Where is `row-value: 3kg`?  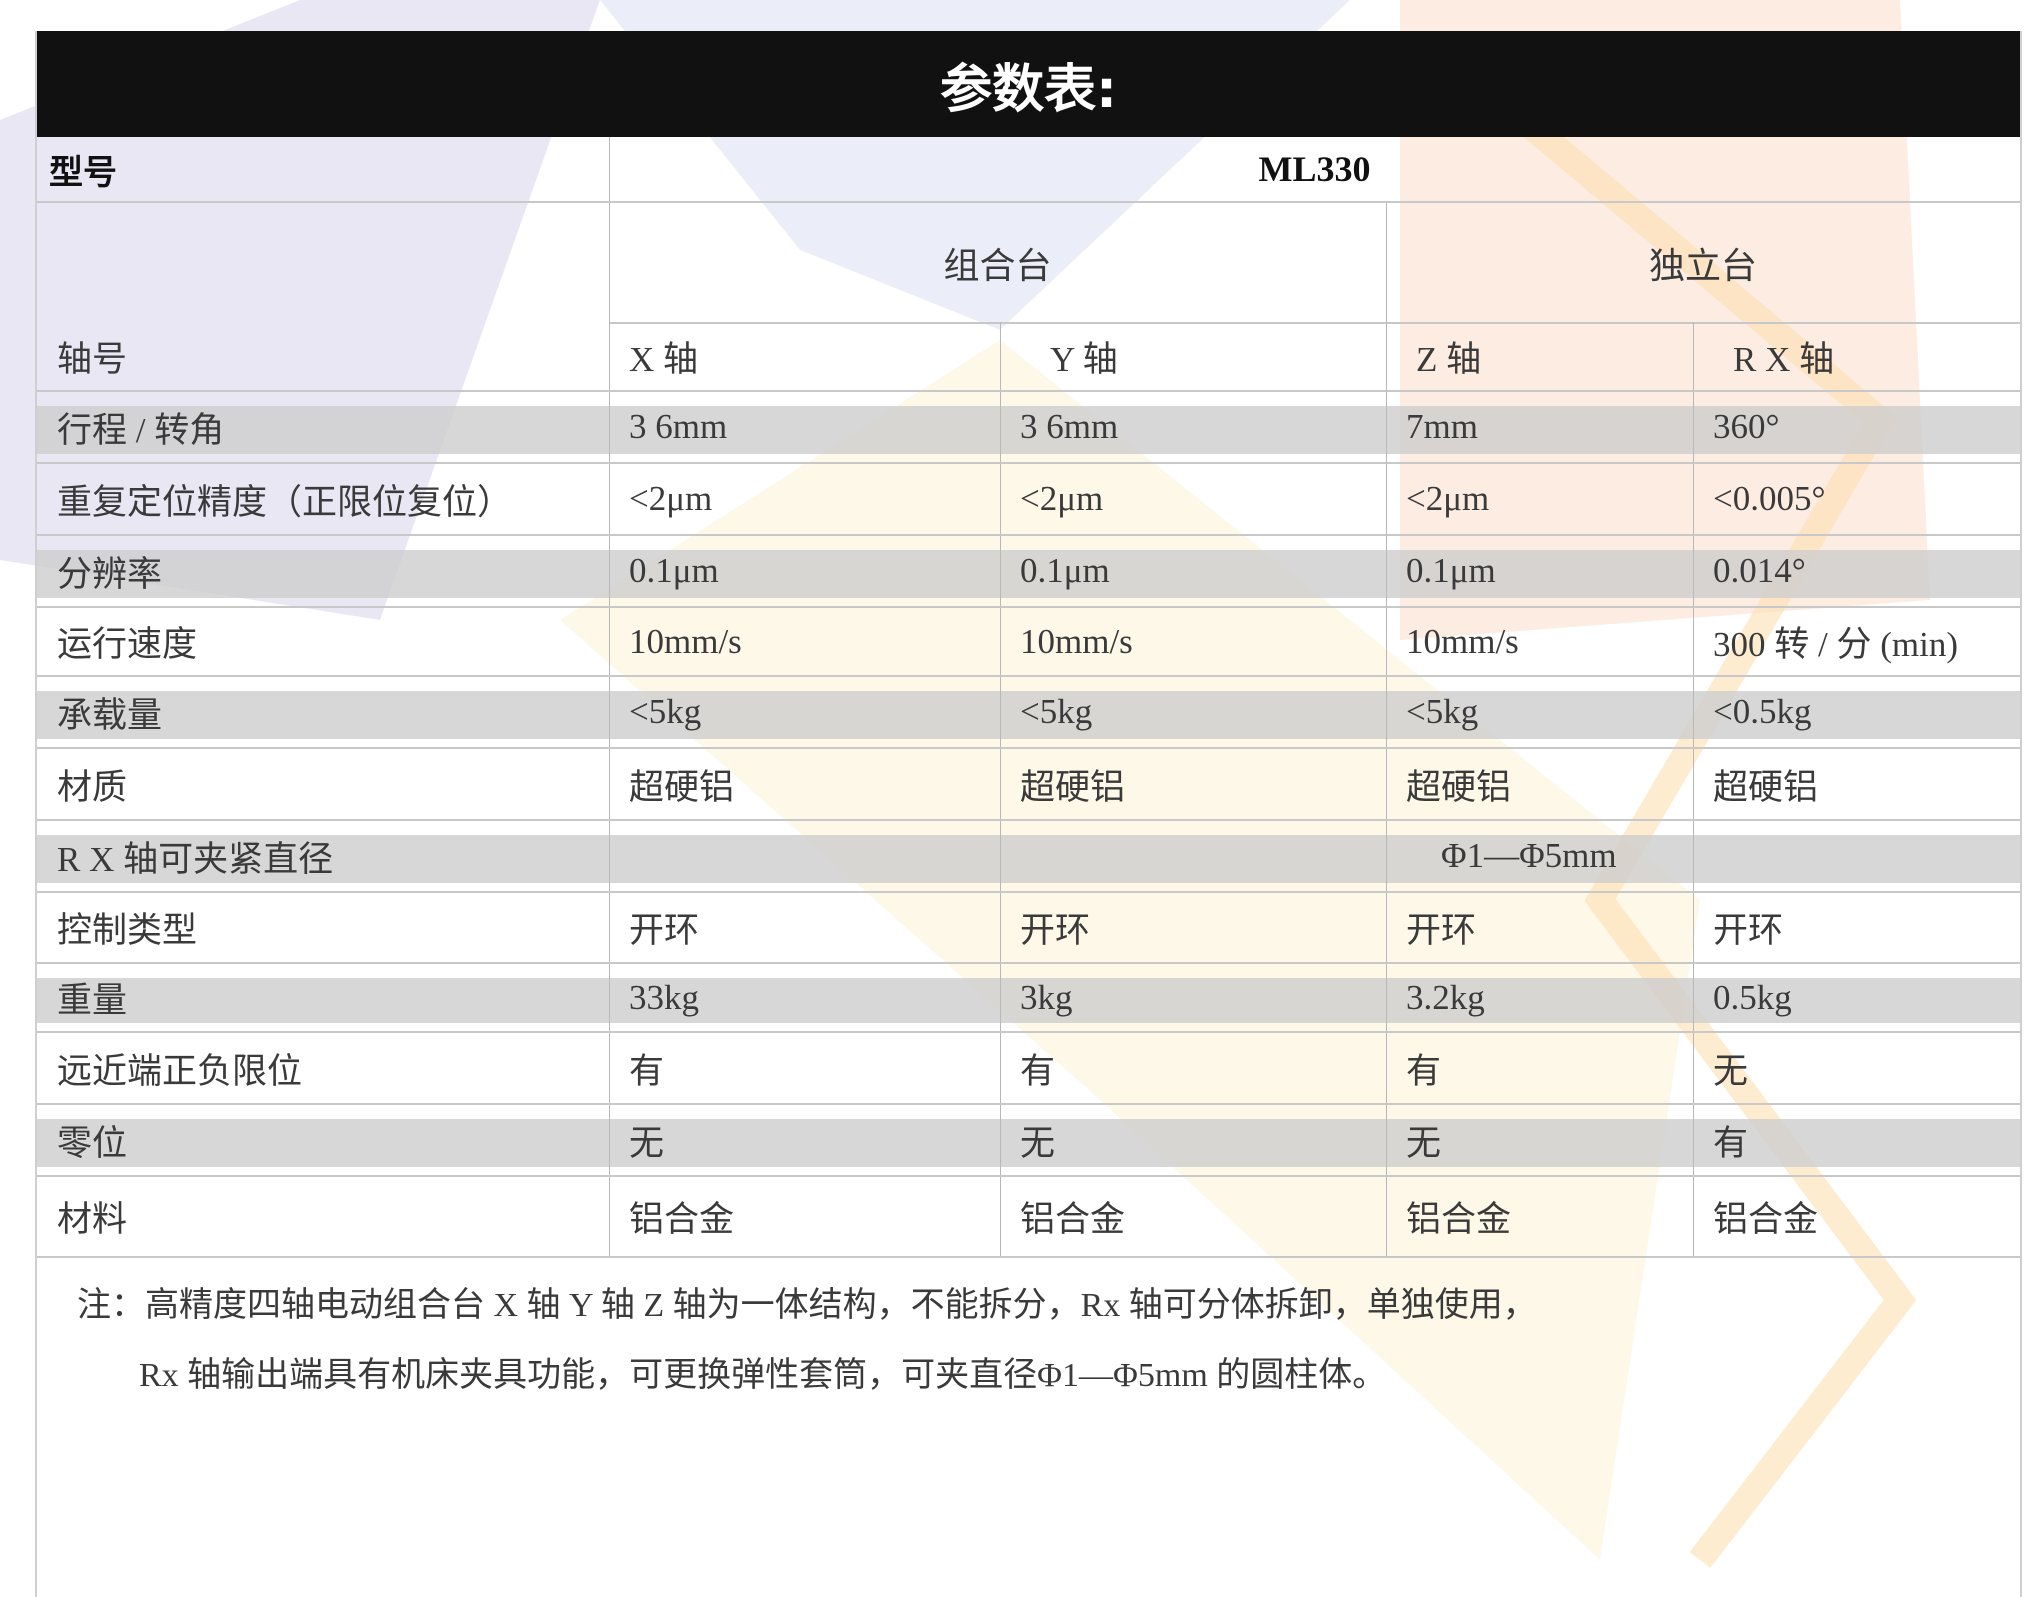 row-value: 3kg is located at coordinates (1046, 997).